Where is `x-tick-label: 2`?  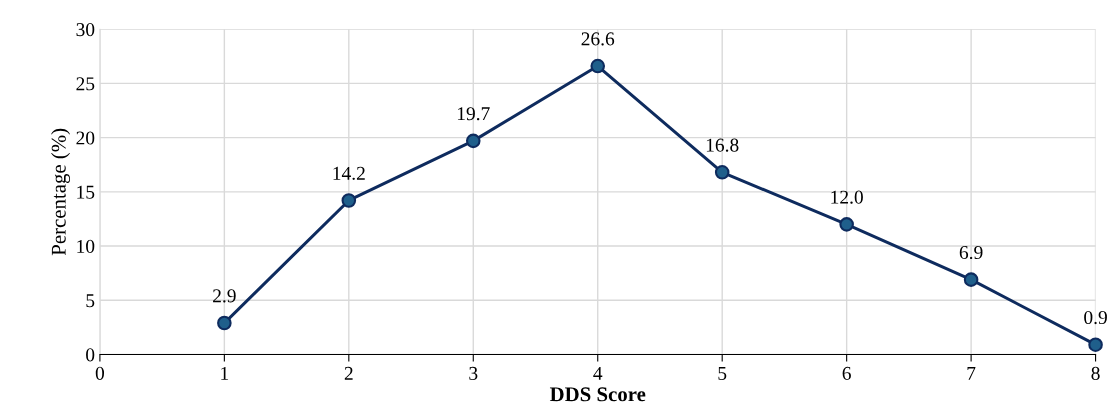
x-tick-label: 2 is located at coordinates (348, 373).